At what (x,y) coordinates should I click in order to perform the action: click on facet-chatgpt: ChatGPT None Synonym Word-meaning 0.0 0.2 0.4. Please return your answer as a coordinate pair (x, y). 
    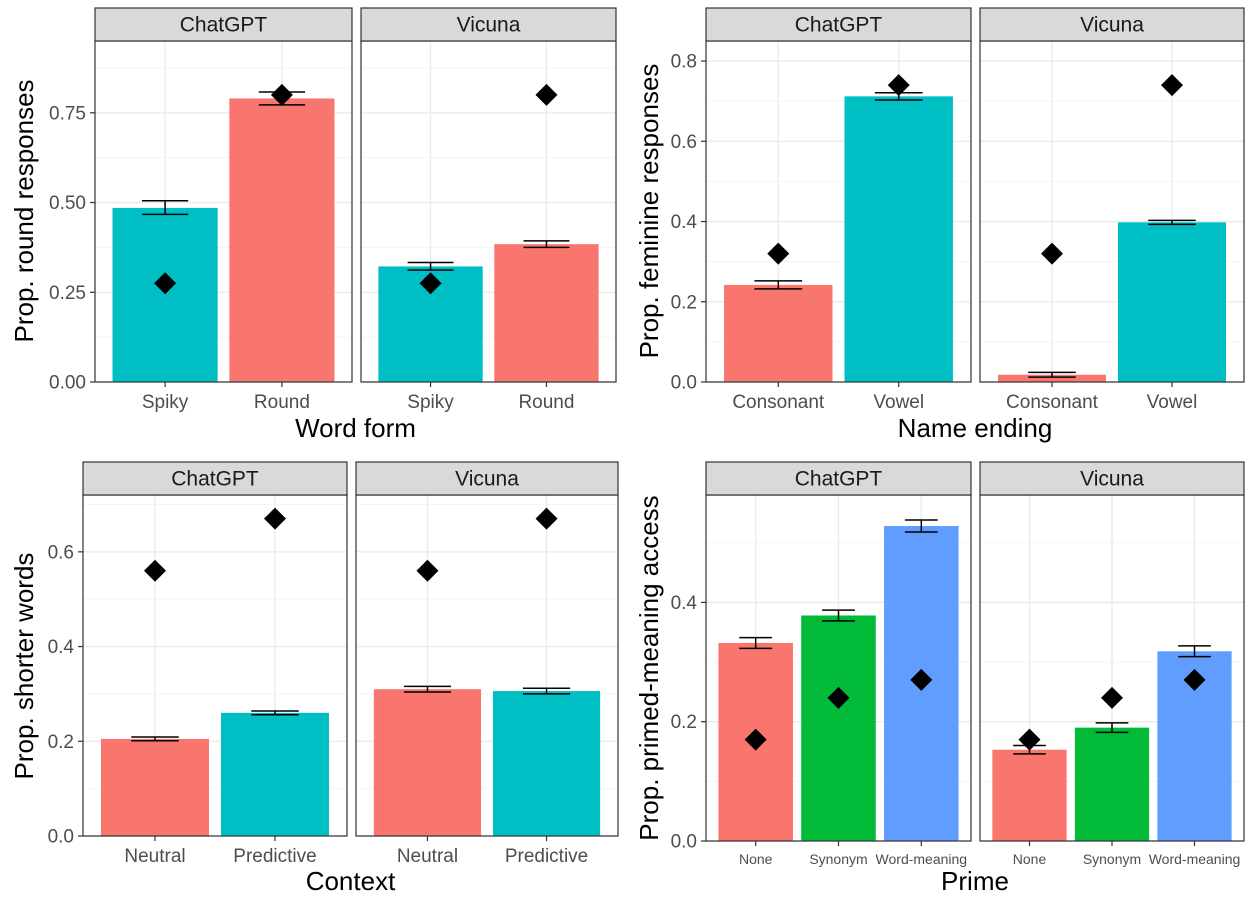
    Looking at the image, I should click on (821, 664).